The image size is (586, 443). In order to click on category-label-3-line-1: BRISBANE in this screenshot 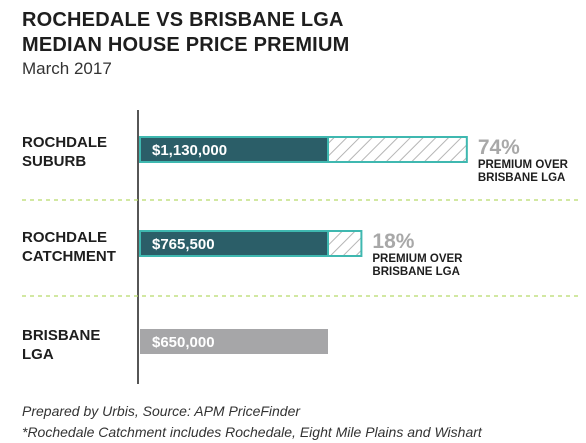, I will do `click(61, 335)`.